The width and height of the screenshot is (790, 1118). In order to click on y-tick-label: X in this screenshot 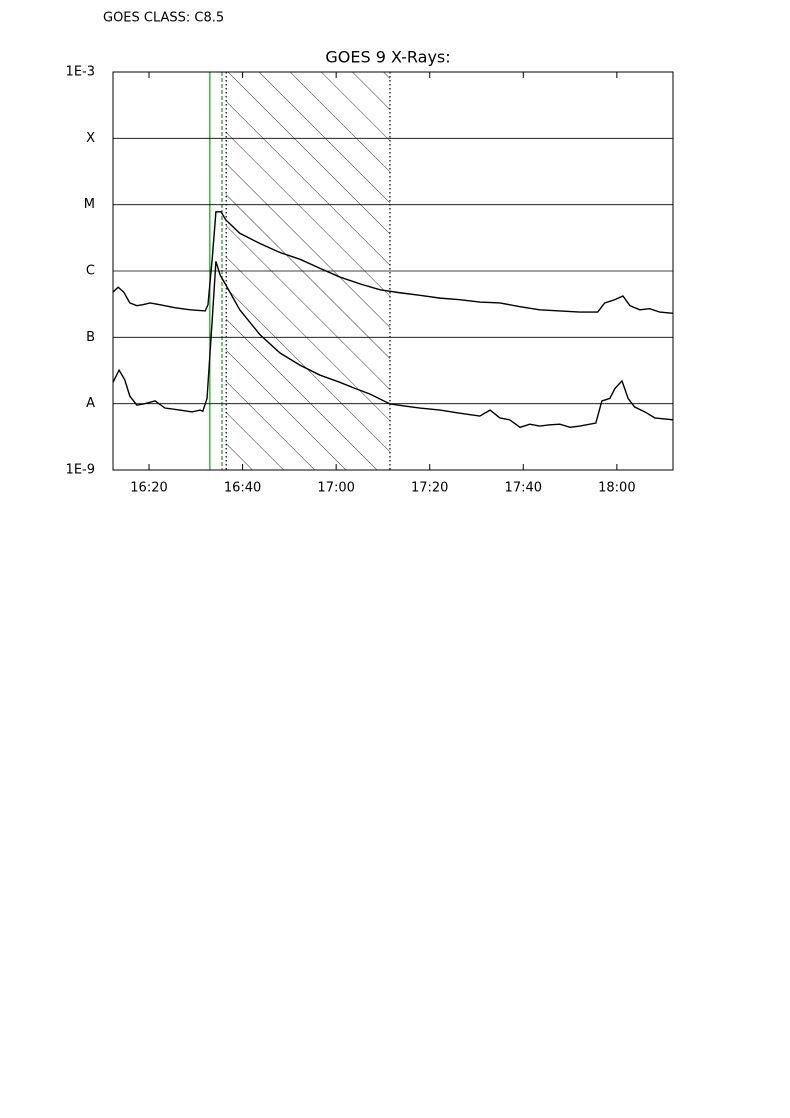, I will do `click(90, 138)`.